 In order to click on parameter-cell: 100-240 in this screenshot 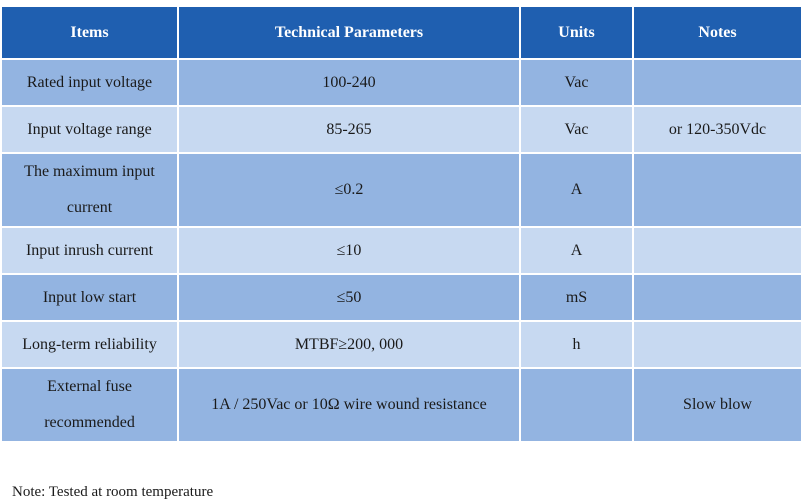, I will do `click(349, 82)`.